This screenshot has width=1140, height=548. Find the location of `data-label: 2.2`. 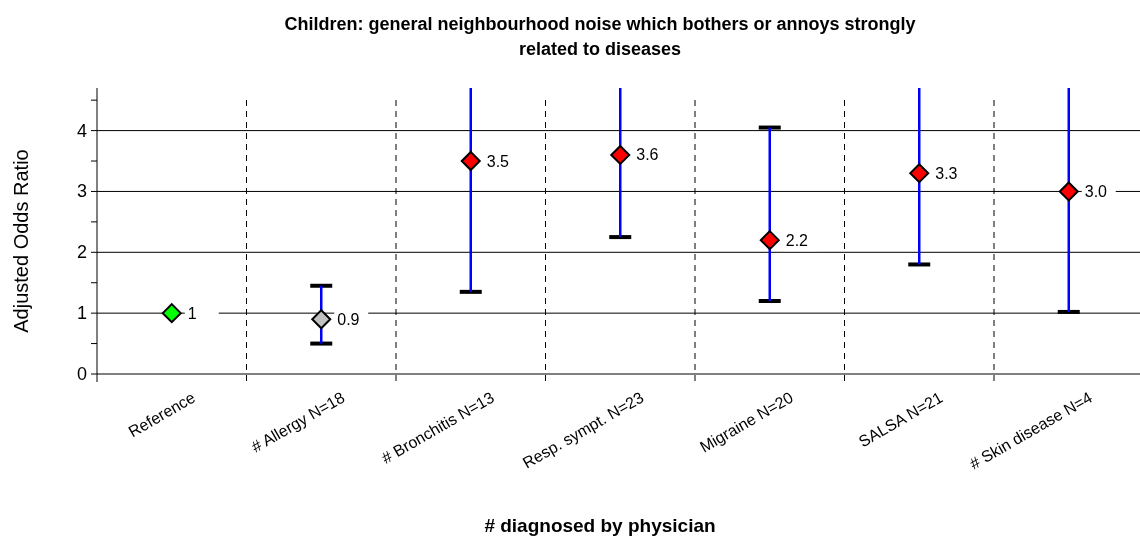

data-label: 2.2 is located at coordinates (797, 240).